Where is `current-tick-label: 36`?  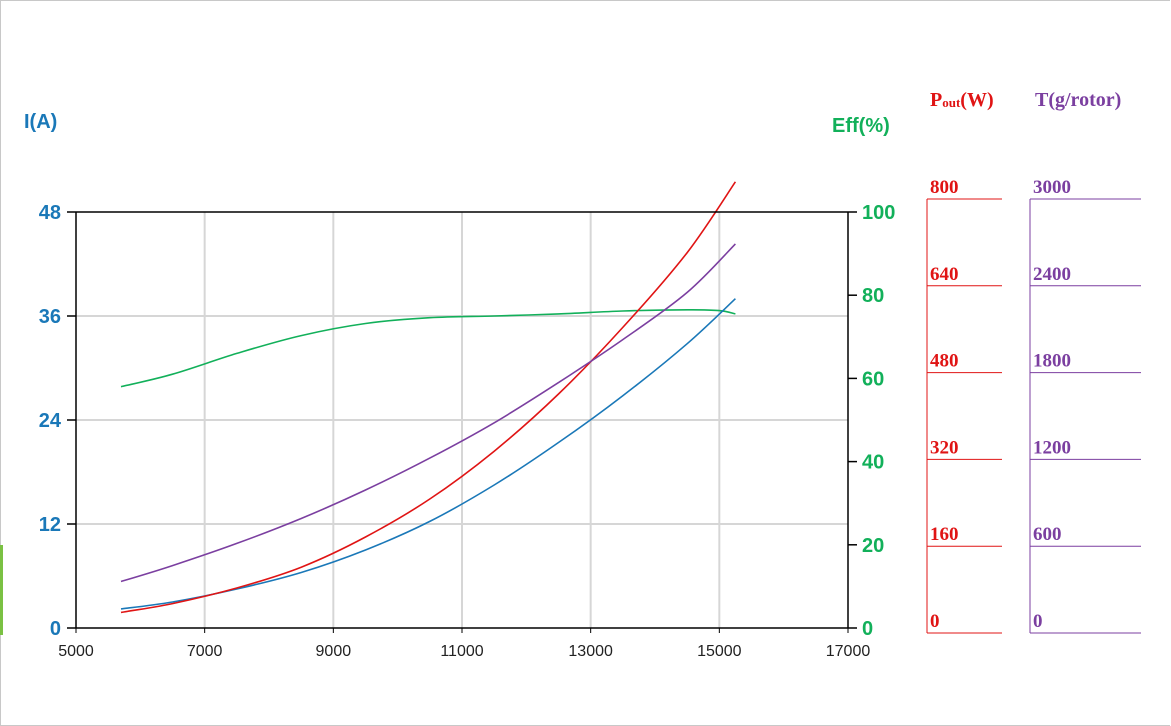
current-tick-label: 36 is located at coordinates (50, 317).